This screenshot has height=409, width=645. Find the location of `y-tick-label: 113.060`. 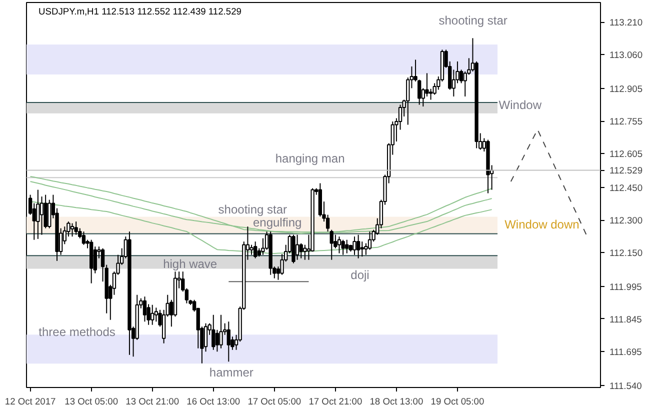

y-tick-label: 113.060 is located at coordinates (626, 55).